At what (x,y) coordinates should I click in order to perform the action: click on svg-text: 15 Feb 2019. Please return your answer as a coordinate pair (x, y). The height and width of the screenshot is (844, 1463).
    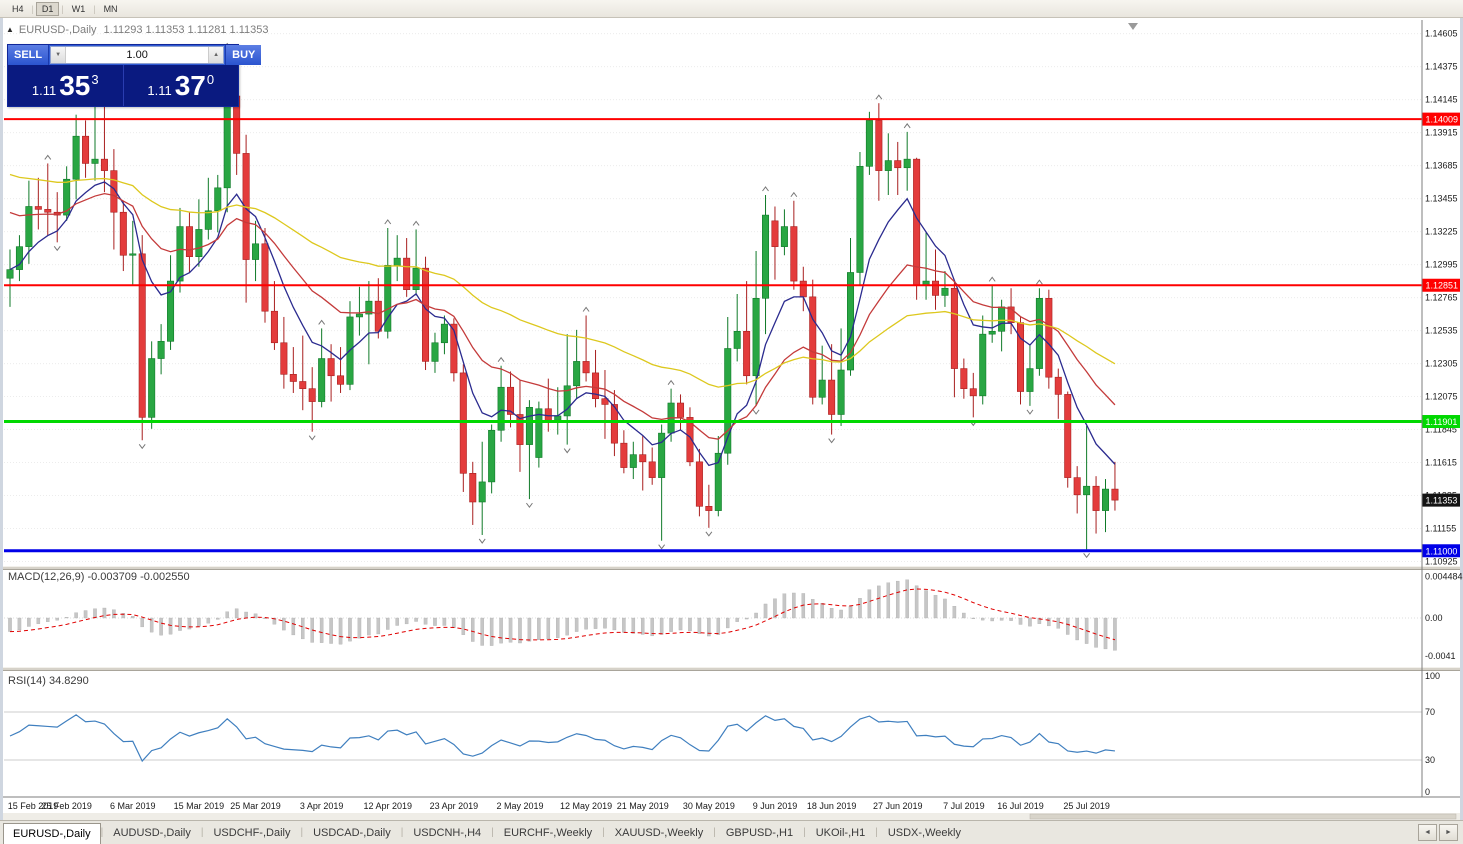
    Looking at the image, I should click on (33, 806).